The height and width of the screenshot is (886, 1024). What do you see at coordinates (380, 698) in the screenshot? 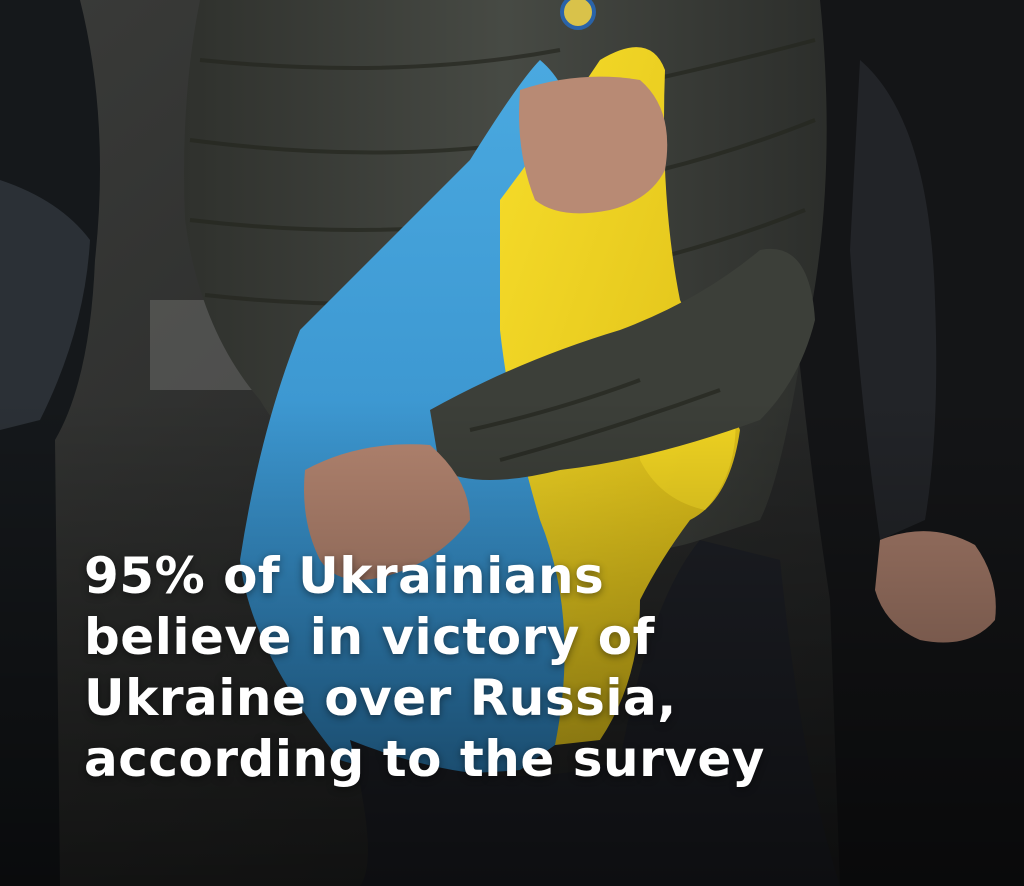
I see `headline-line: Ukraine over Russia,` at bounding box center [380, 698].